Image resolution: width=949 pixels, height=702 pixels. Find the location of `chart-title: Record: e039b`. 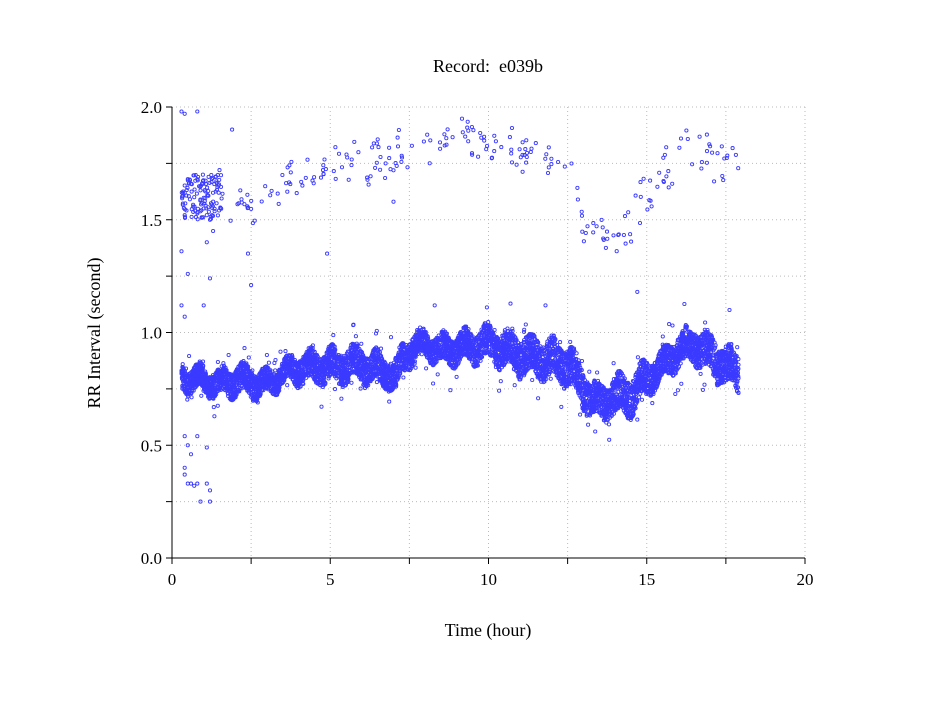

chart-title: Record: e039b is located at coordinates (488, 66).